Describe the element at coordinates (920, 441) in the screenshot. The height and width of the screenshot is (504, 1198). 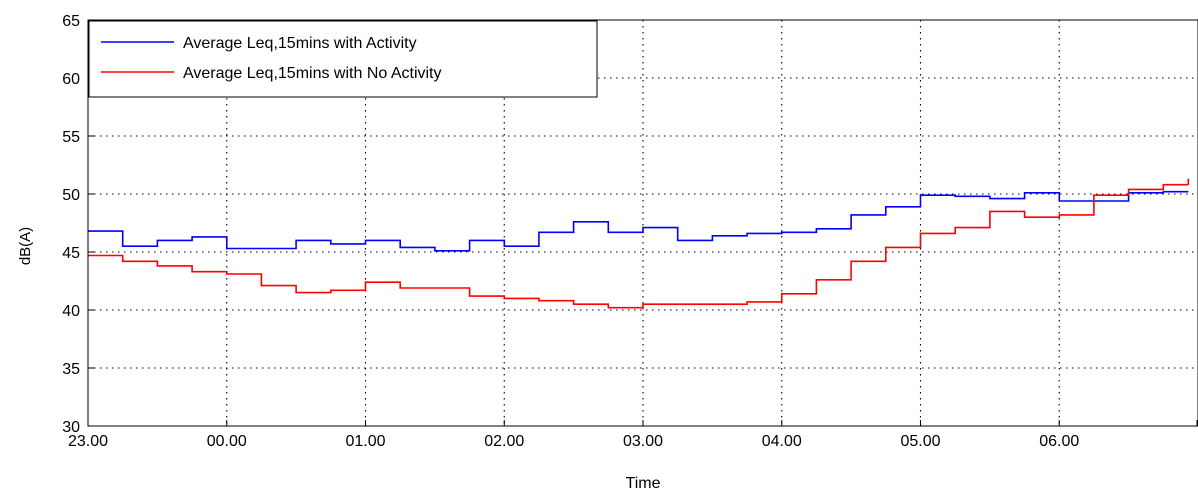
I see `x-tick-label: 05.00` at that location.